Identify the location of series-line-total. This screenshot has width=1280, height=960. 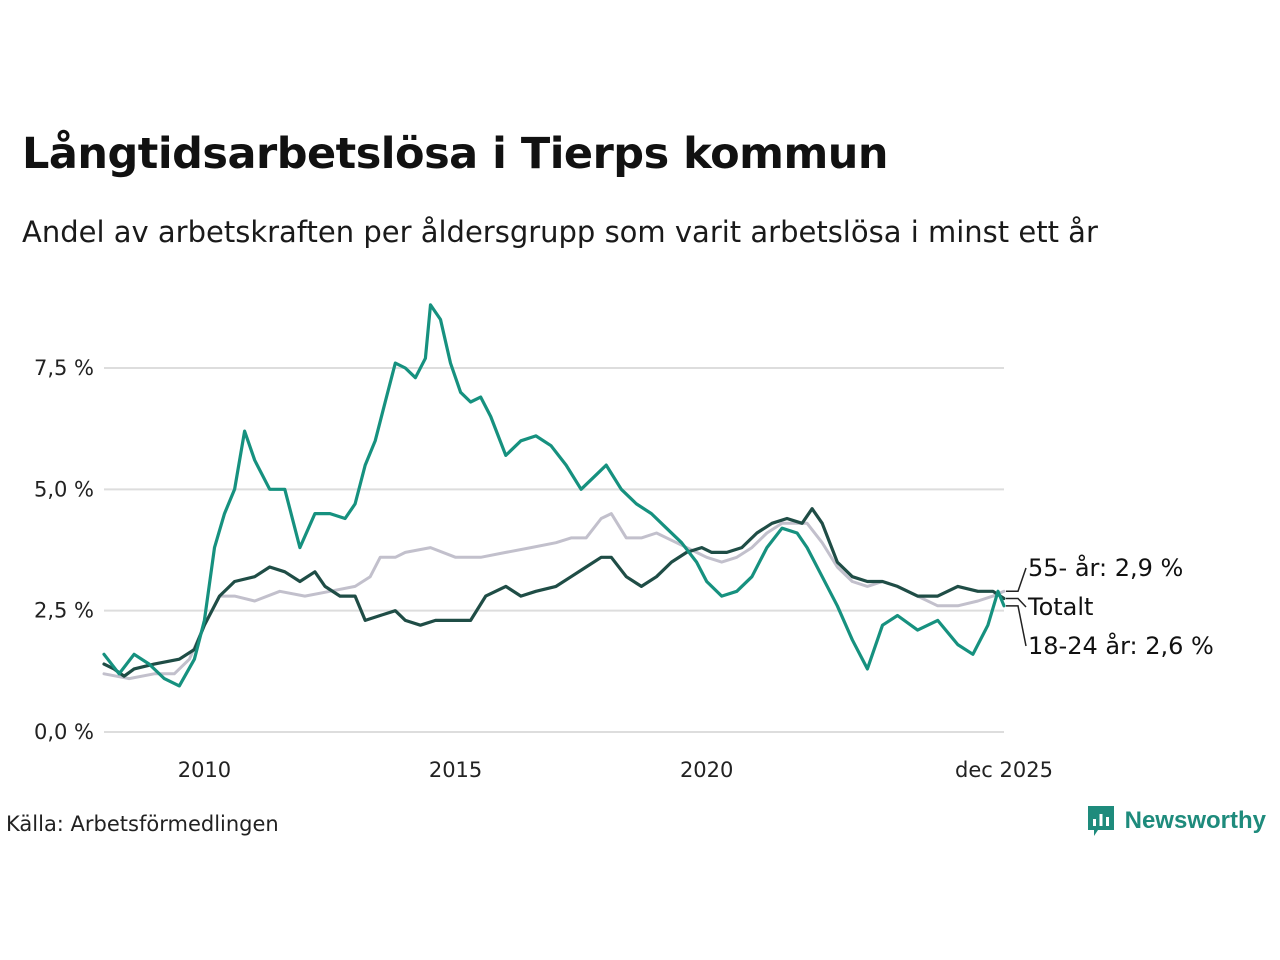
(554, 592).